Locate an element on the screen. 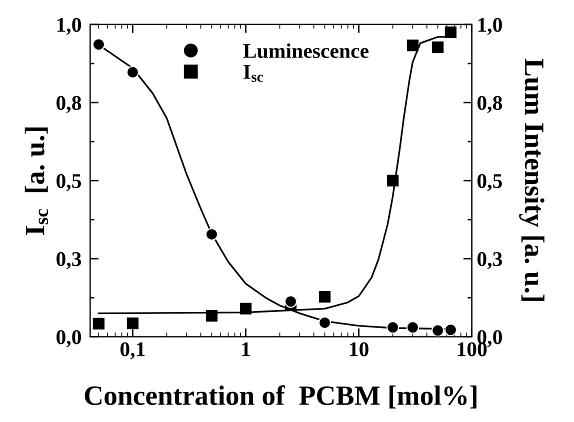  y2-tick-label: 0,8 is located at coordinates (489, 104).